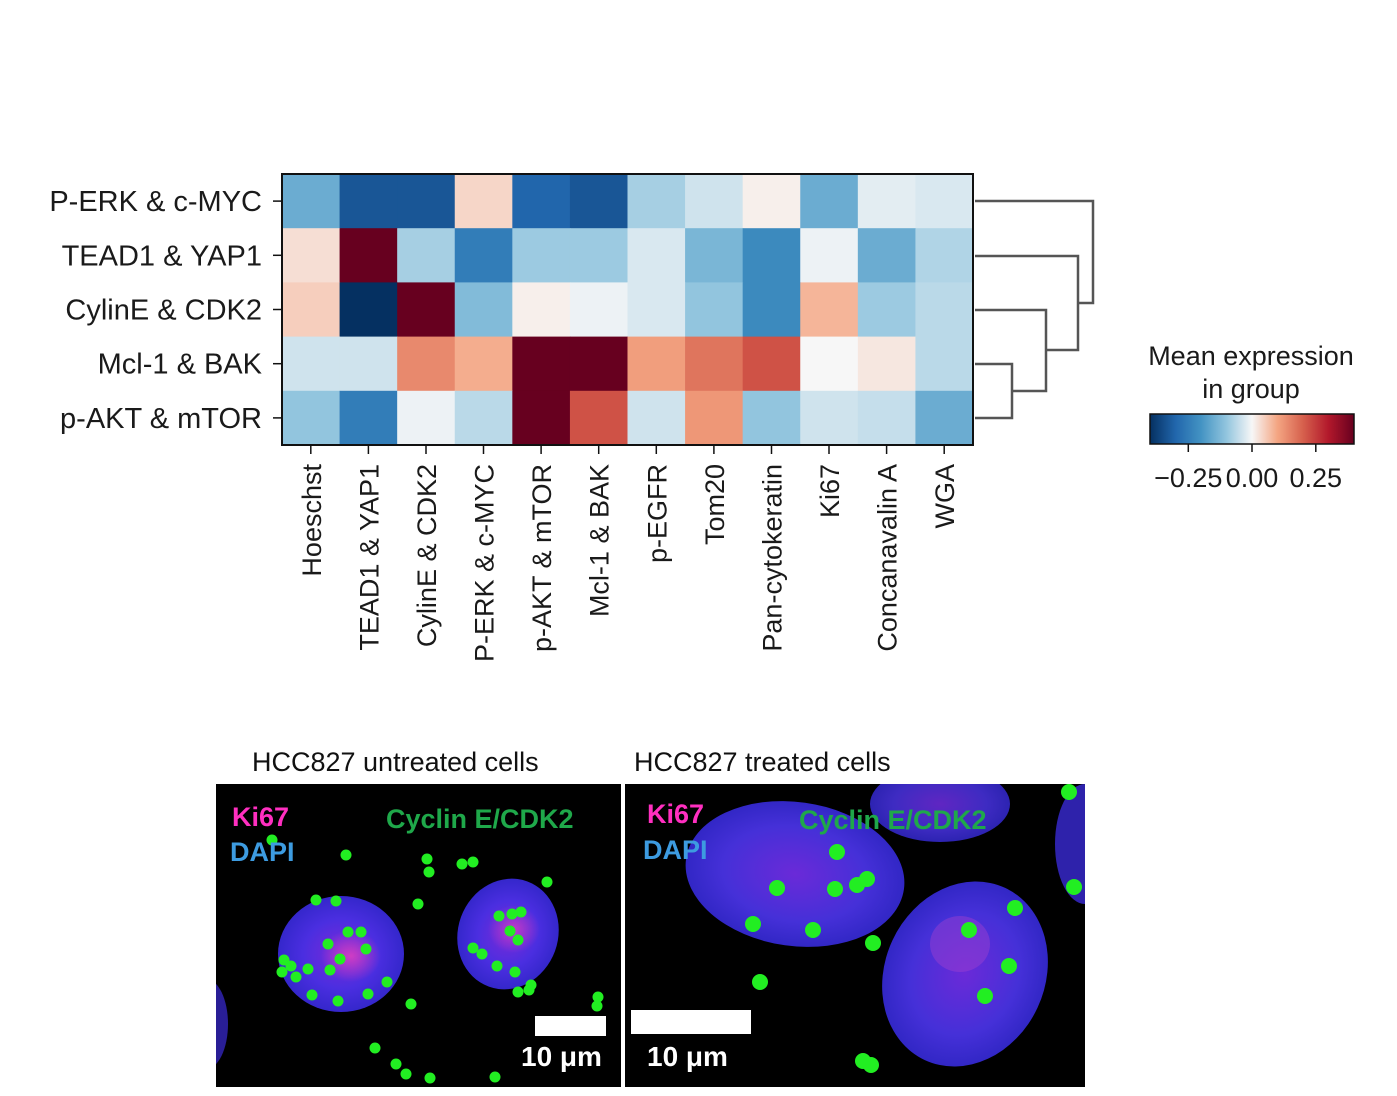  Describe the element at coordinates (485, 563) in the screenshot. I see `column-label: P-ERK & c-MYC` at that location.